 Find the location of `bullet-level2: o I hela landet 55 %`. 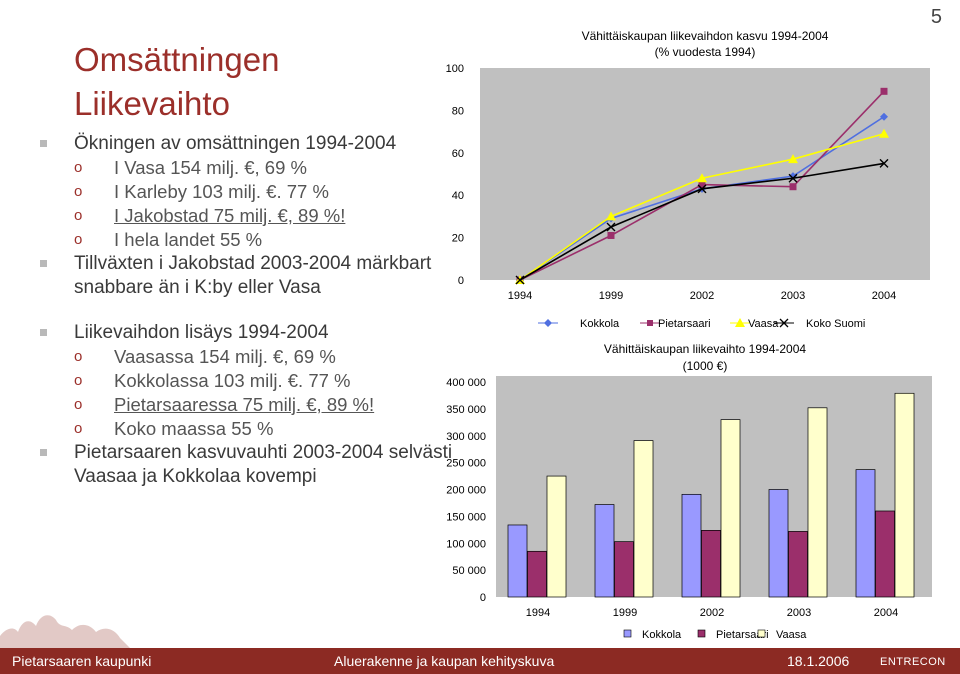

bullet-level2: o I hela landet 55 % is located at coordinates (250, 240).